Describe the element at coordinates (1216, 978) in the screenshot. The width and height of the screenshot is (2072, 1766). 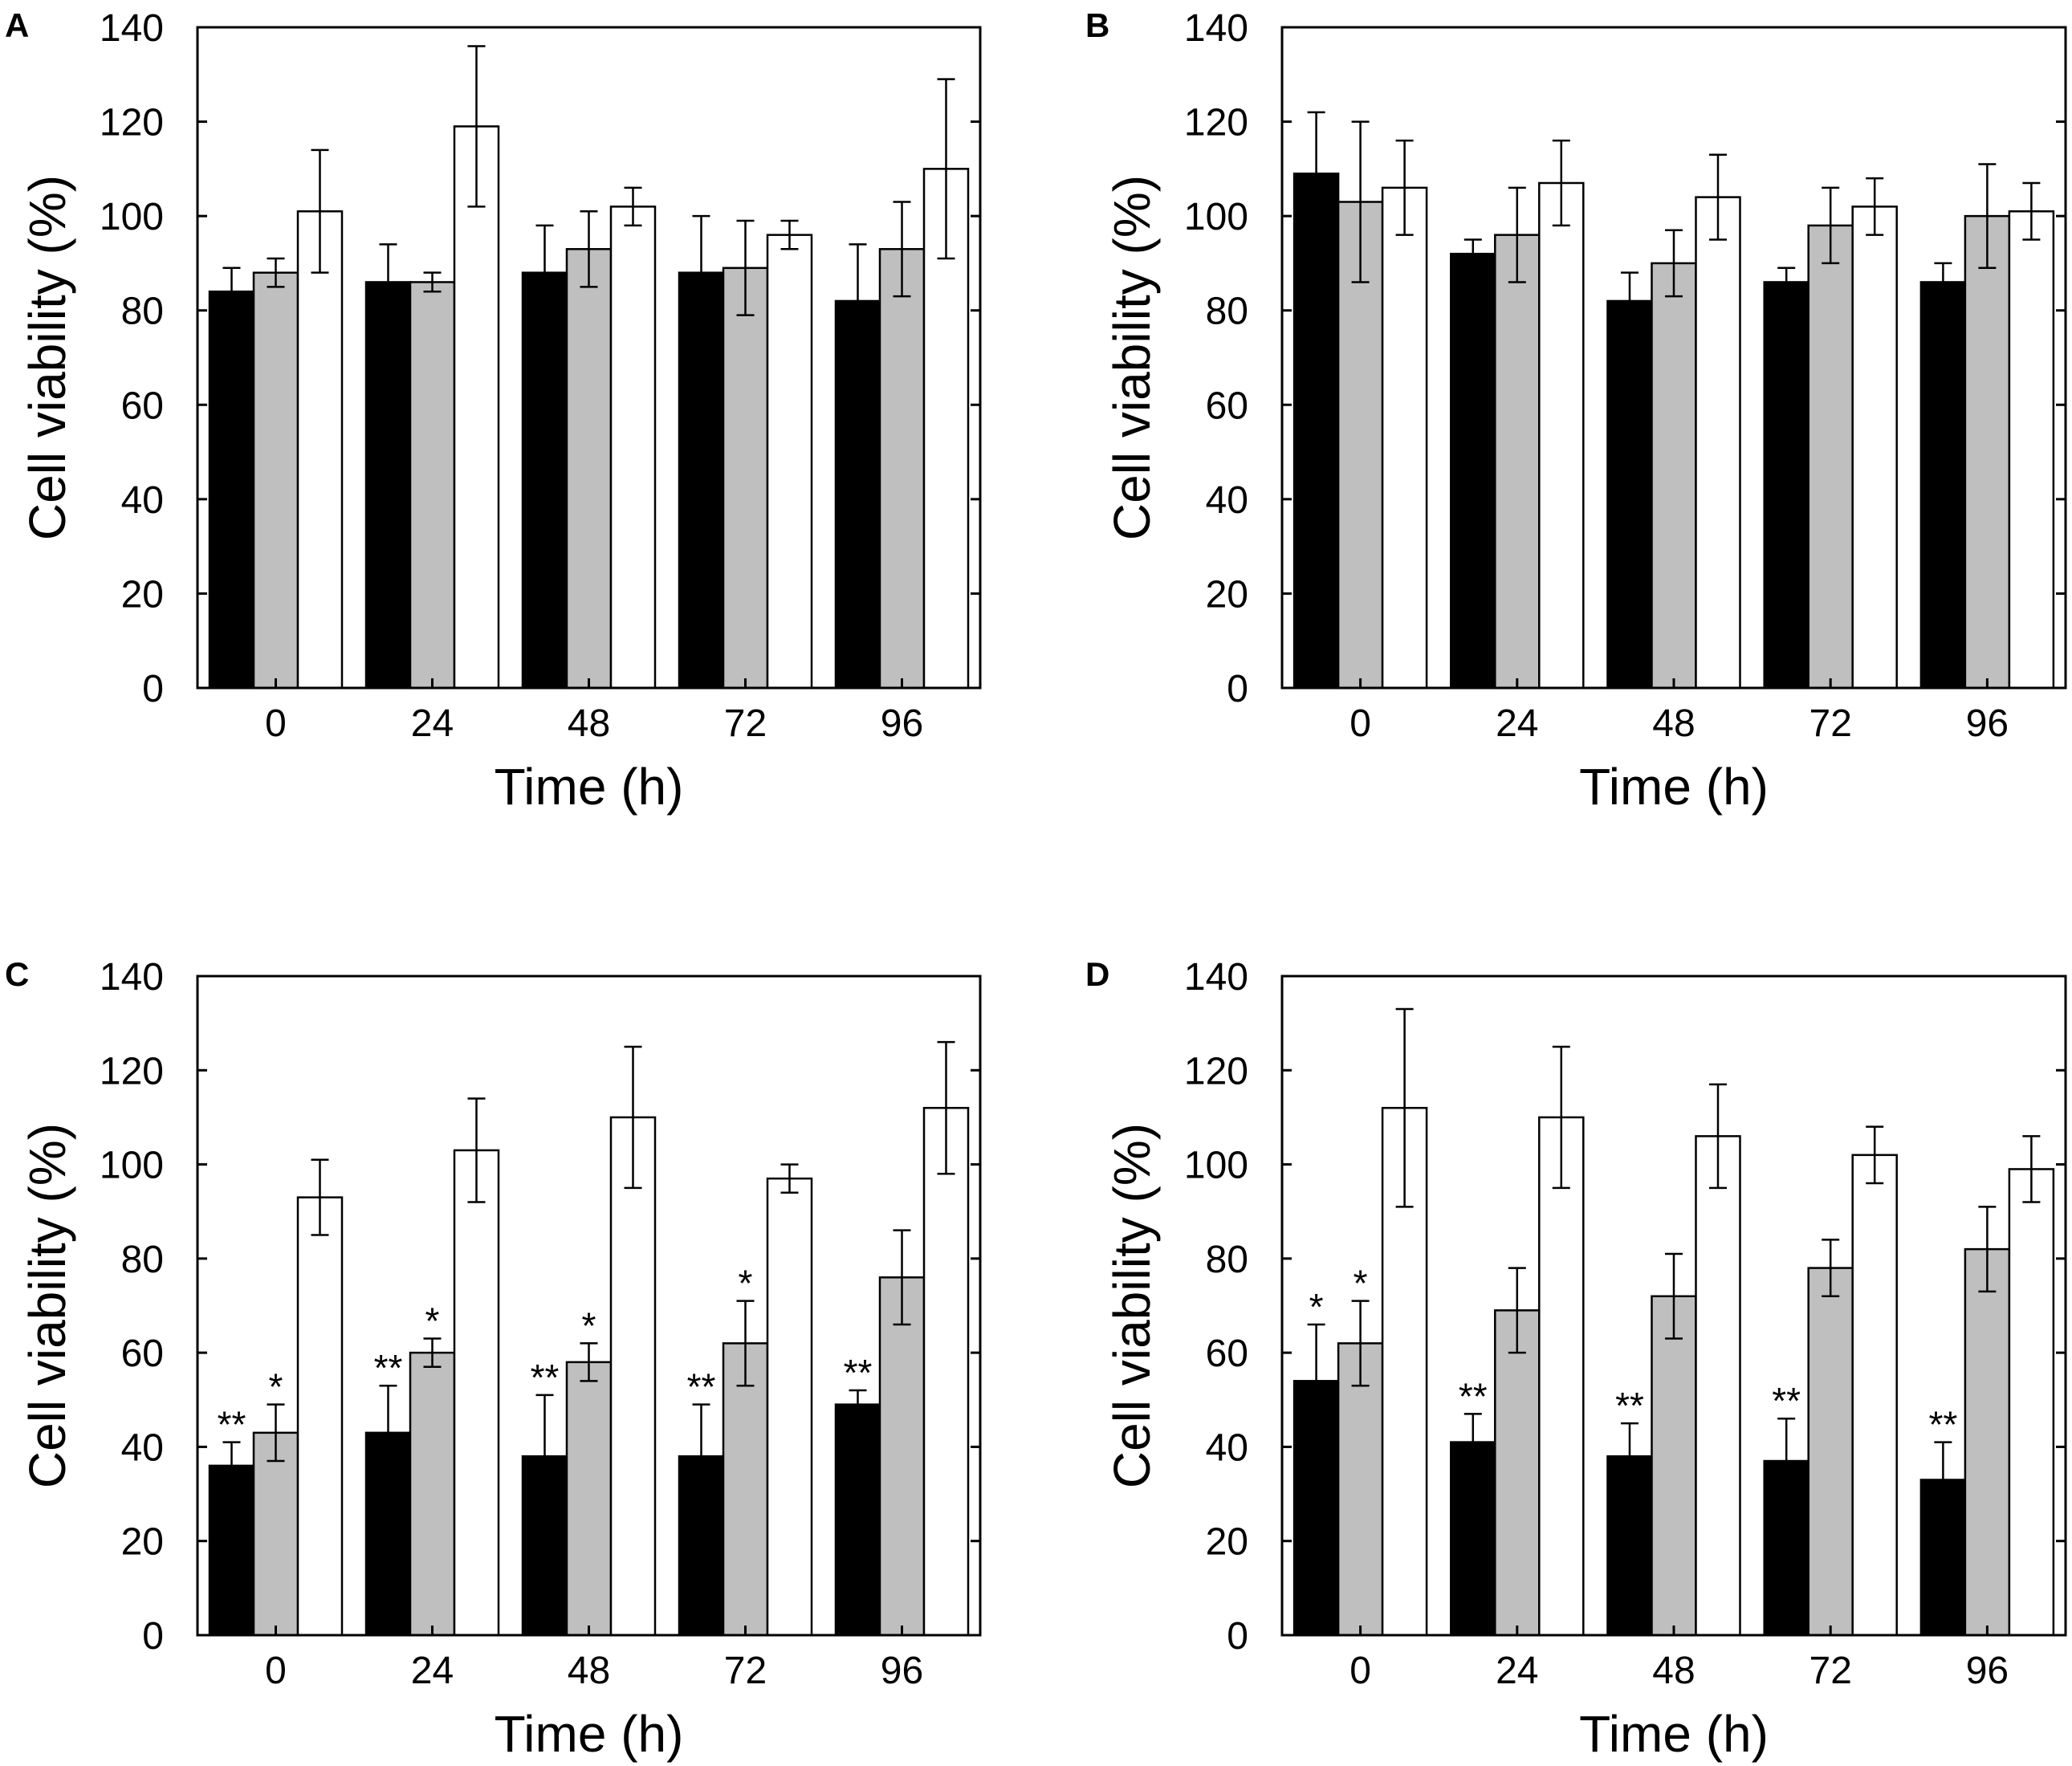
I see `y-tick-label: 140` at that location.